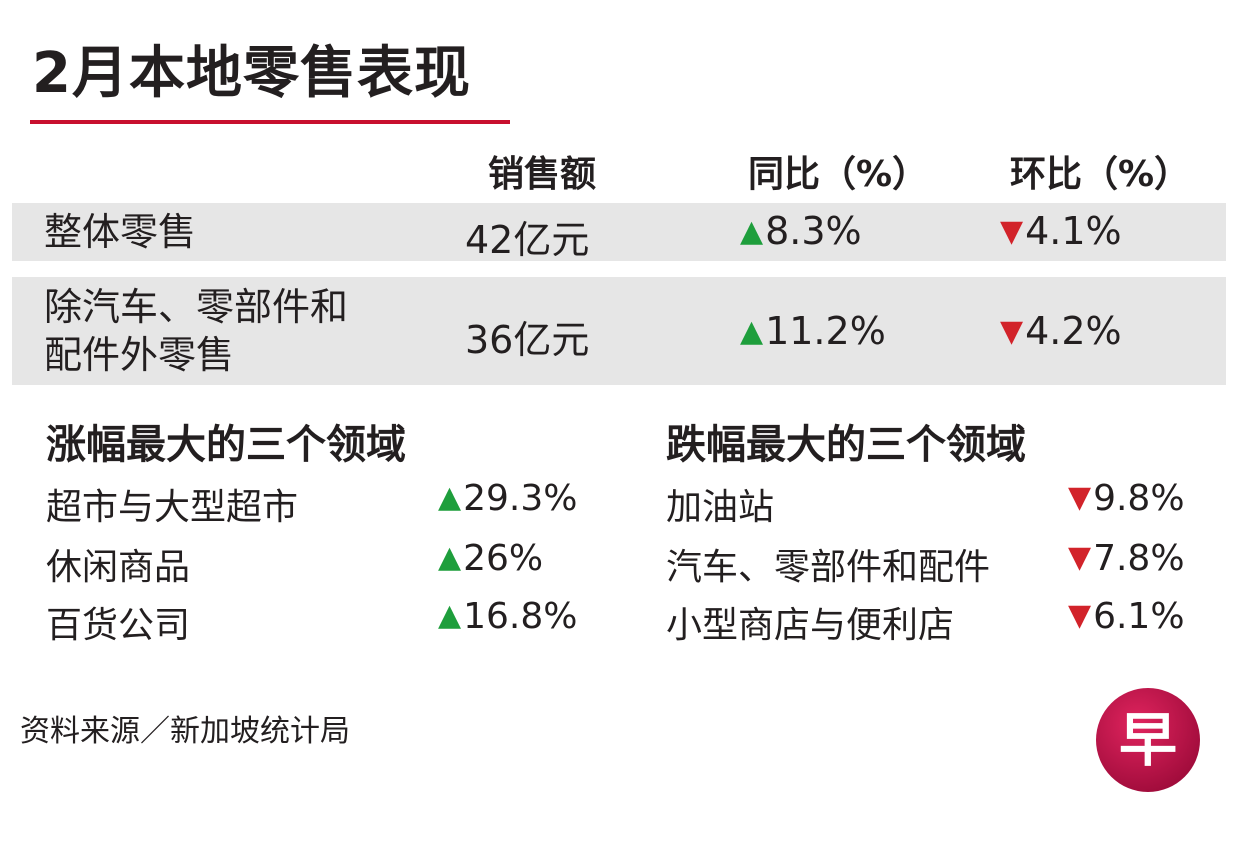 The width and height of the screenshot is (1251, 841). I want to click on gainers-title: 涨幅最大的三个领域, so click(226, 445).